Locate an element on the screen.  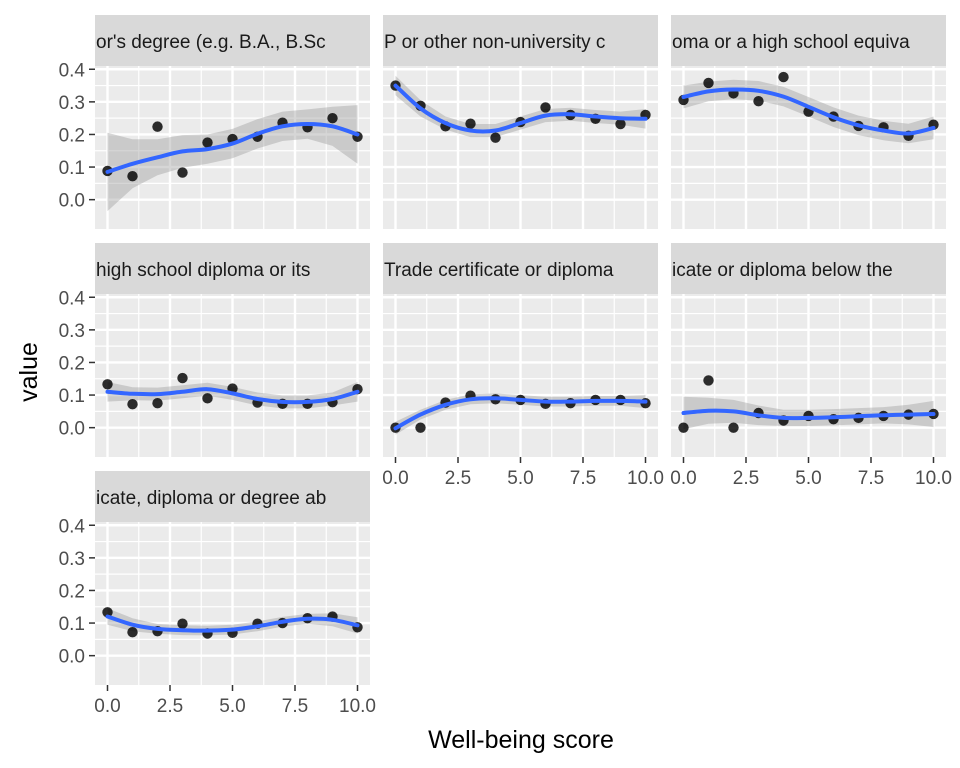
facet-panel-2: P or other non-university c is located at coordinates (520, 122).